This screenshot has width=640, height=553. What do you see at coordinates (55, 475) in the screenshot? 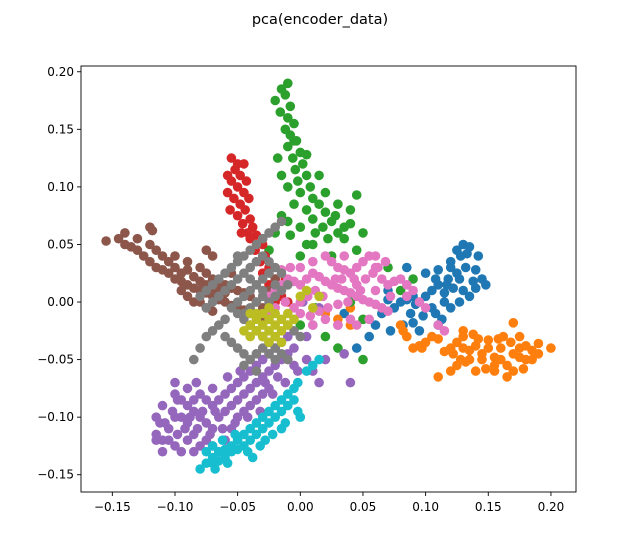
I see `y-tick-label: −0.15` at bounding box center [55, 475].